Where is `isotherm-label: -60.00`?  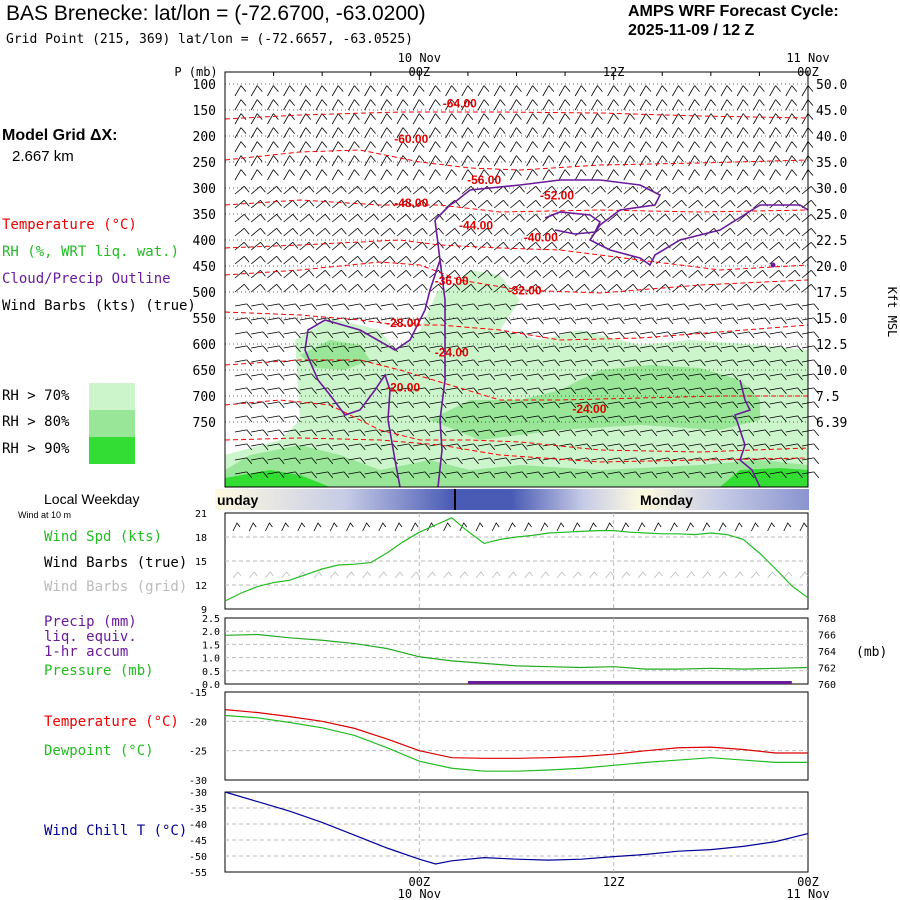 isotherm-label: -60.00 is located at coordinates (411, 139).